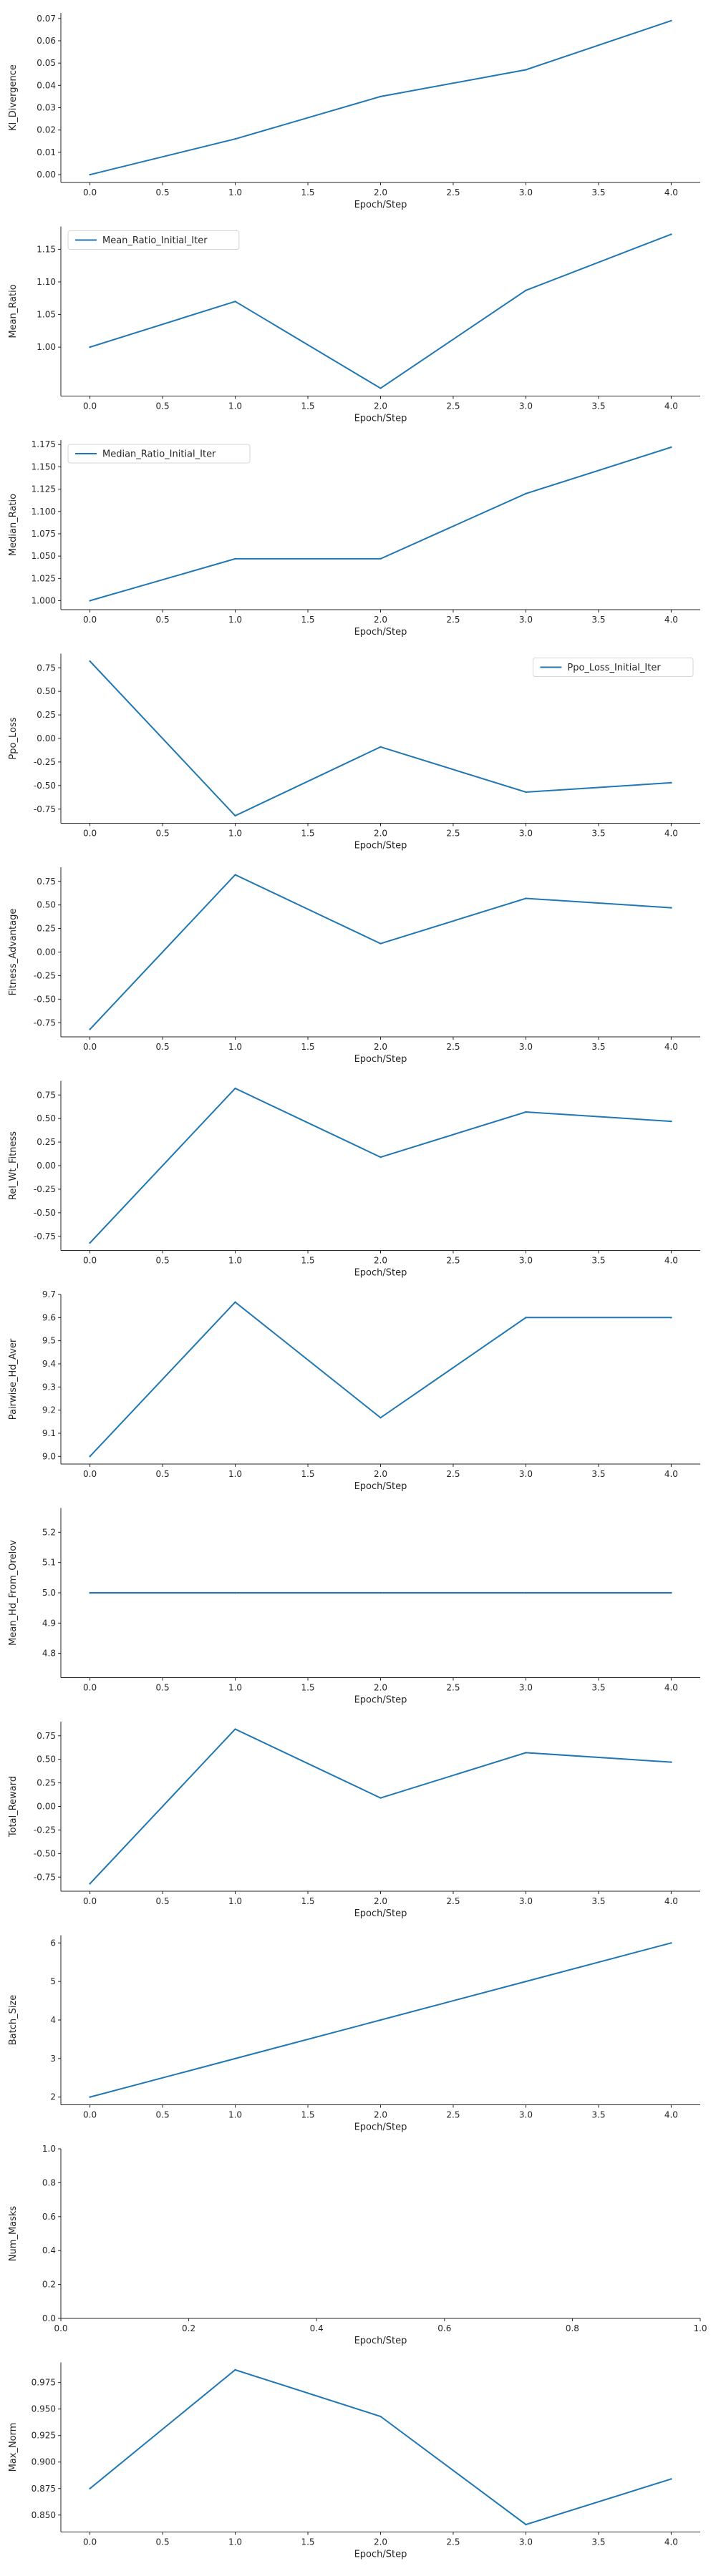 Image resolution: width=716 pixels, height=2576 pixels. What do you see at coordinates (49, 1317) in the screenshot?
I see `y-tick-label: 9.6` at bounding box center [49, 1317].